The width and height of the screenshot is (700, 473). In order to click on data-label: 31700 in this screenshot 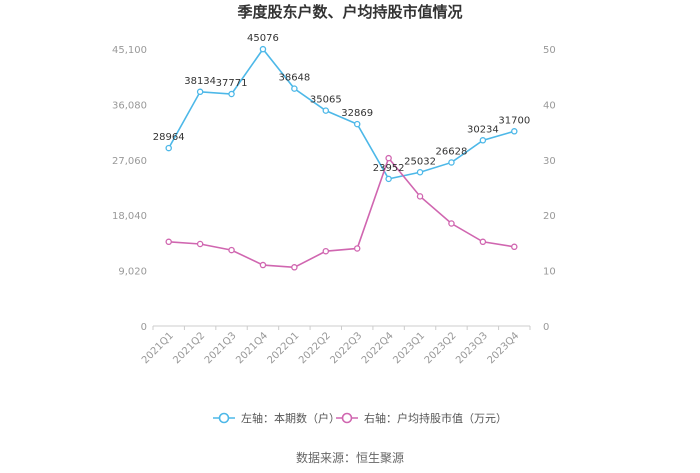, I will do `click(514, 120)`.